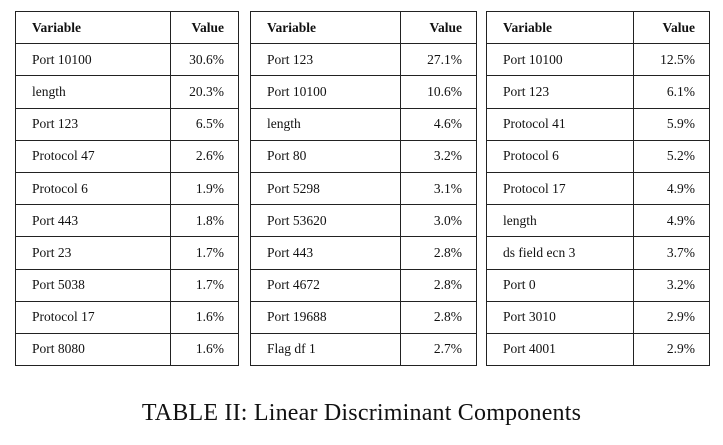 The image size is (723, 445). I want to click on variable-cell: Port 4001, so click(560, 349).